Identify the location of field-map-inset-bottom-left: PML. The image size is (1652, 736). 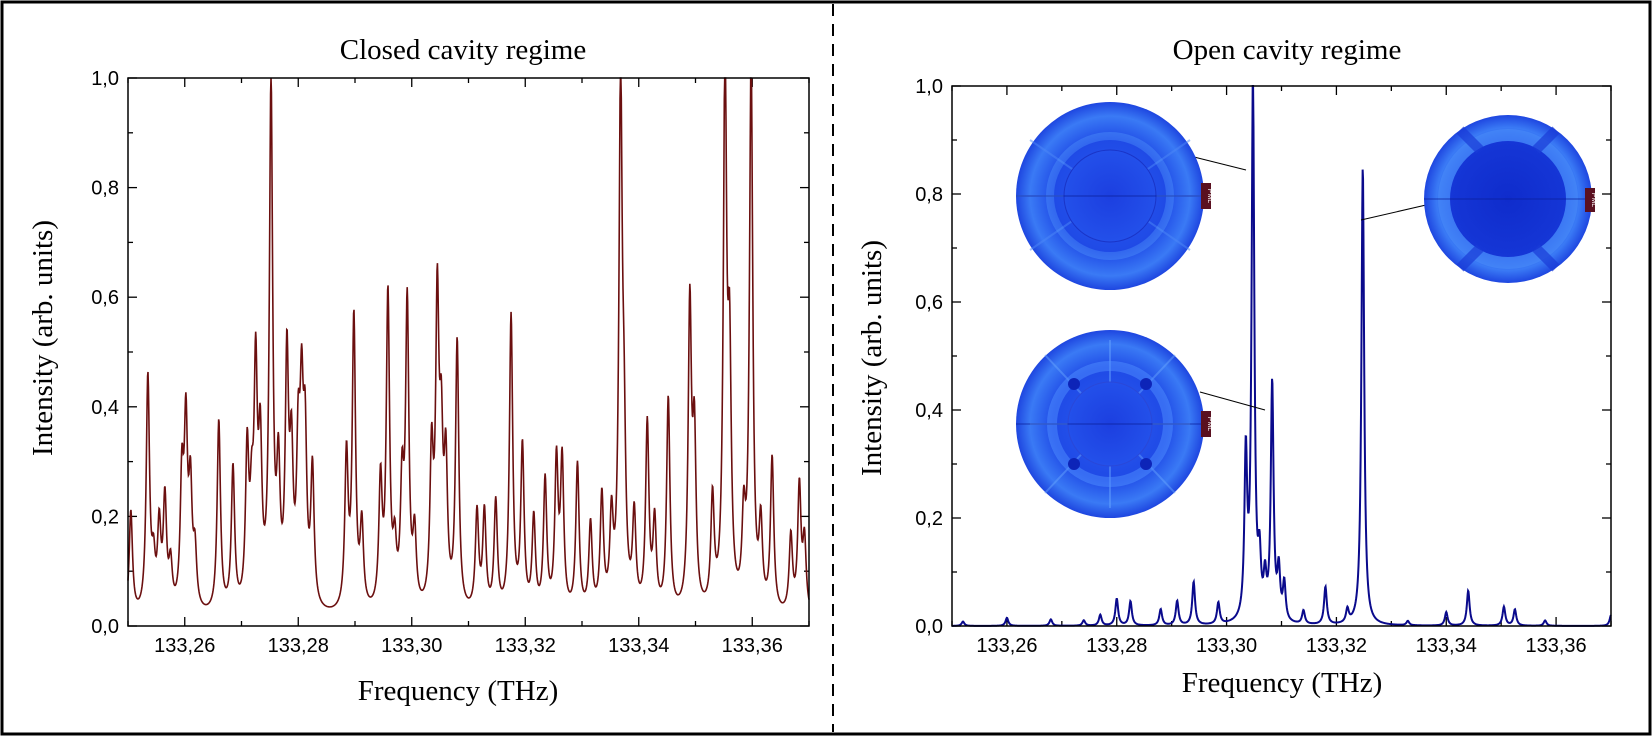
(1141, 424).